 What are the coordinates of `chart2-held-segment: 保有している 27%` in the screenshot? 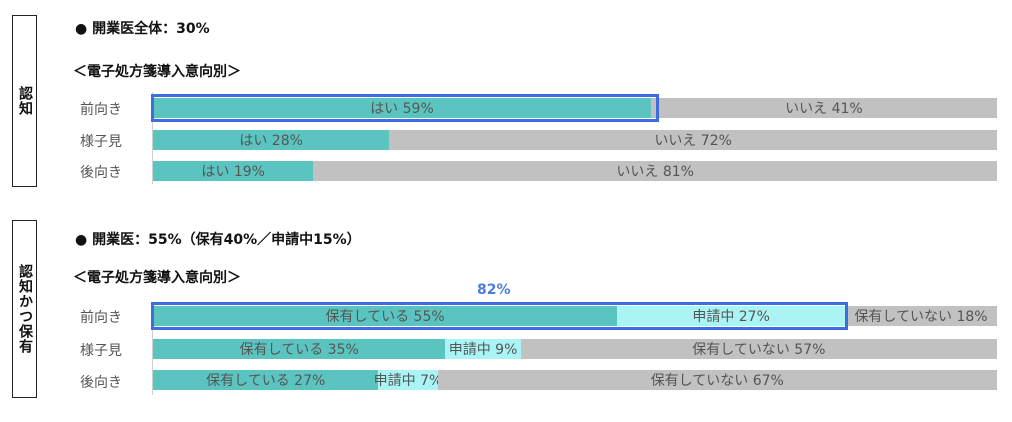 It's located at (266, 380).